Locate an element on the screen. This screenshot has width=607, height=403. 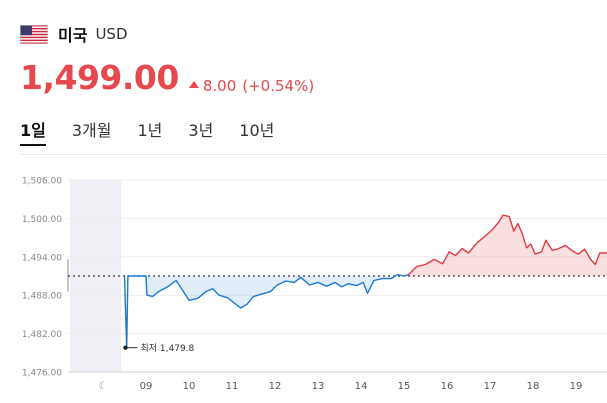
y-tick-label: 1,488.00 is located at coordinates (42, 297).